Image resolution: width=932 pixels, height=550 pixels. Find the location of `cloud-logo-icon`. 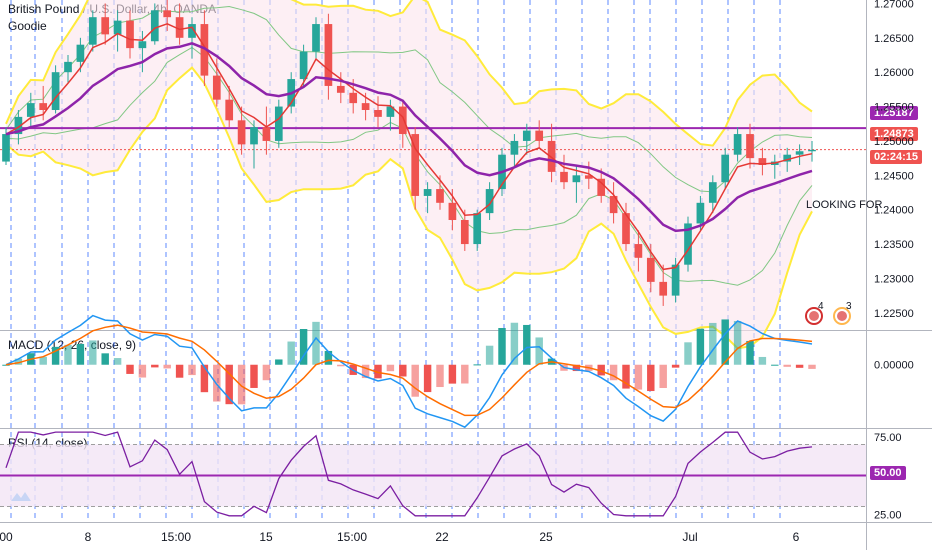

cloud-logo-icon is located at coordinates (21, 495).